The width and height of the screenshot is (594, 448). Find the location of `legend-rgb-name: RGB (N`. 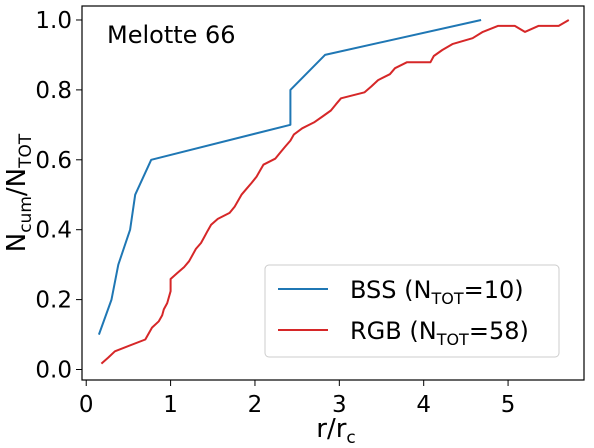

legend-rgb-name: RGB (N is located at coordinates (393, 331).